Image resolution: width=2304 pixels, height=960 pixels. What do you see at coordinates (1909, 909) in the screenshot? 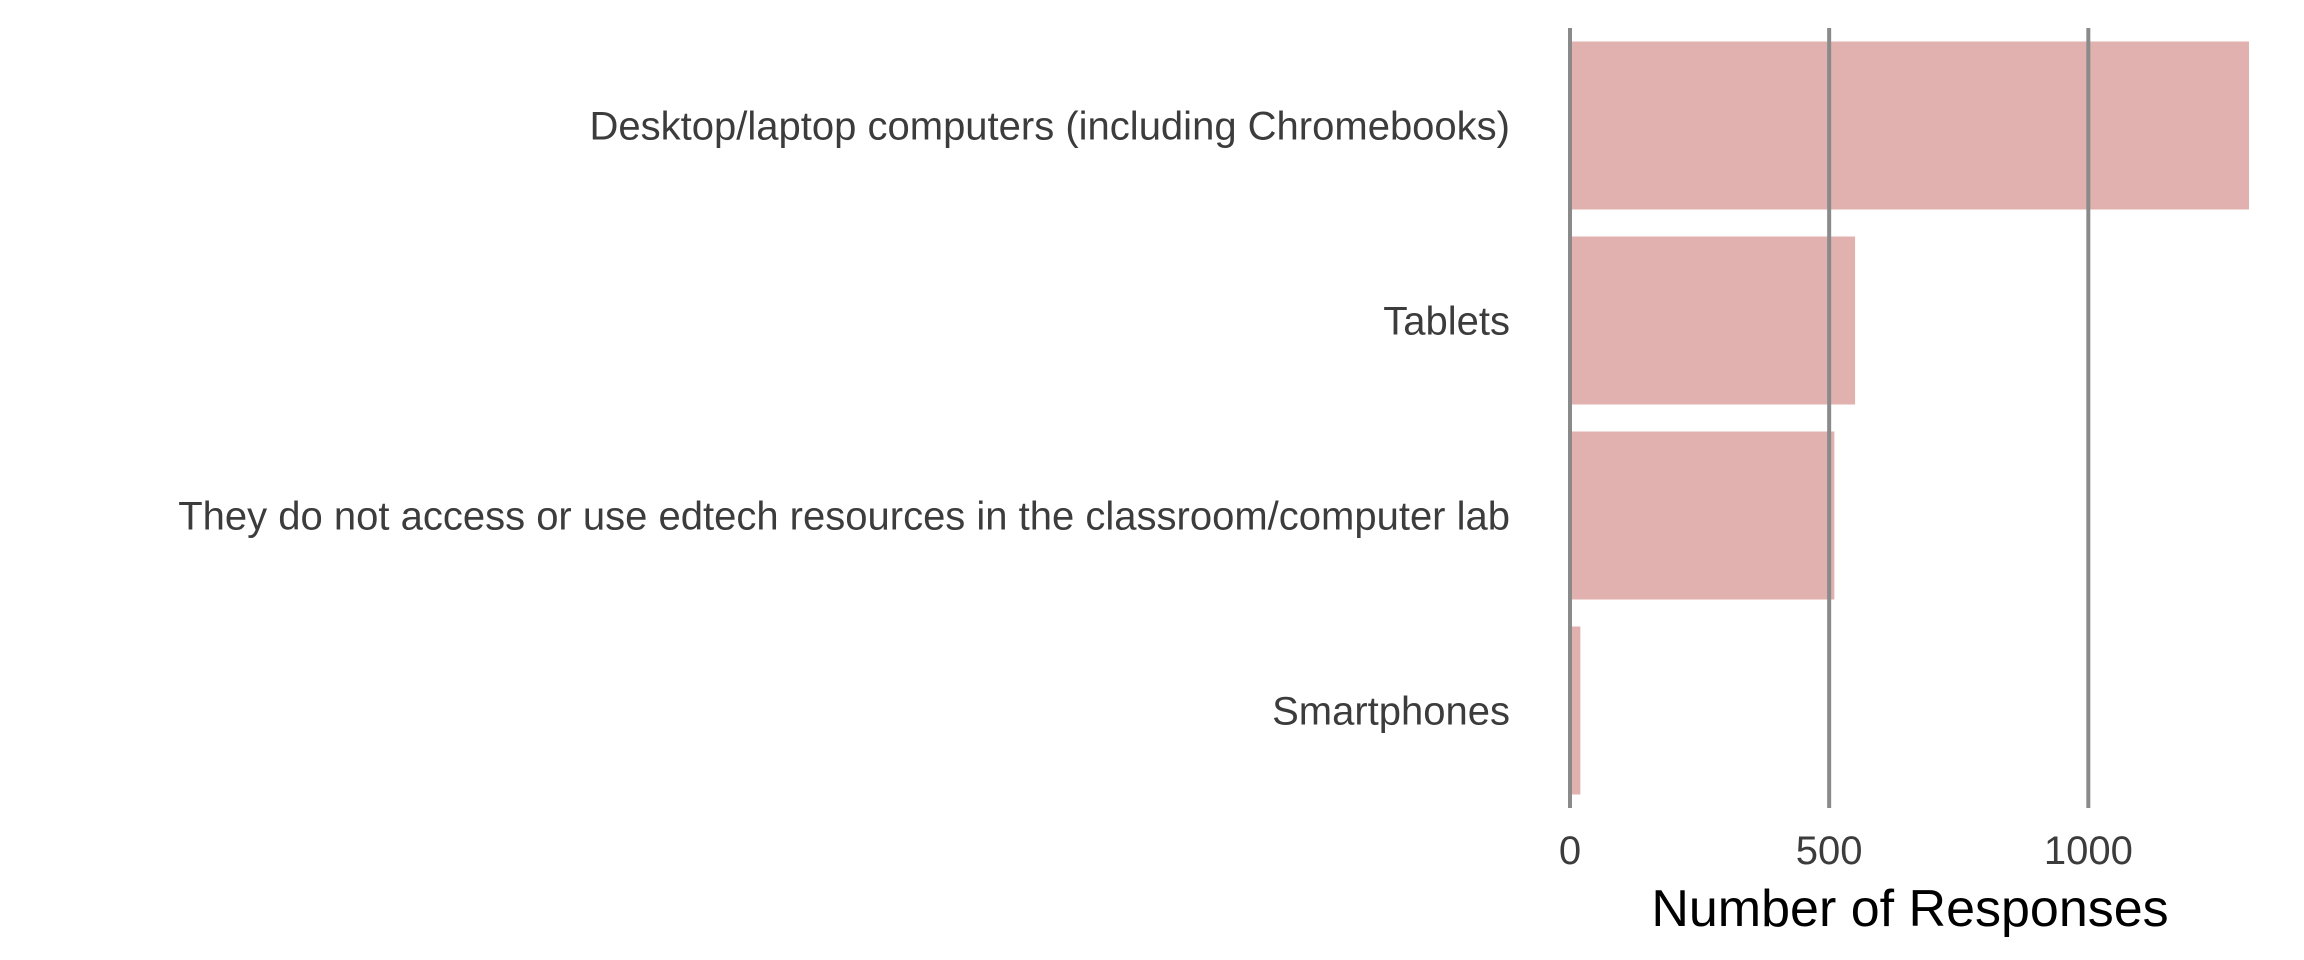
I see `x-axis-title: Number of Responses` at bounding box center [1909, 909].